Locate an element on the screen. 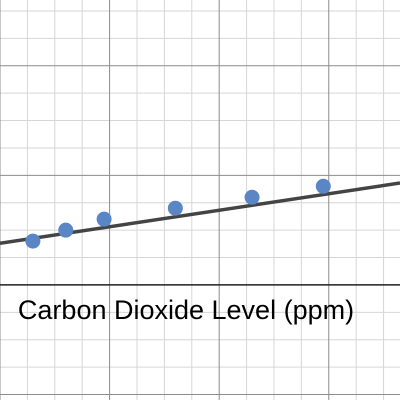  data-points is located at coordinates (178, 213).